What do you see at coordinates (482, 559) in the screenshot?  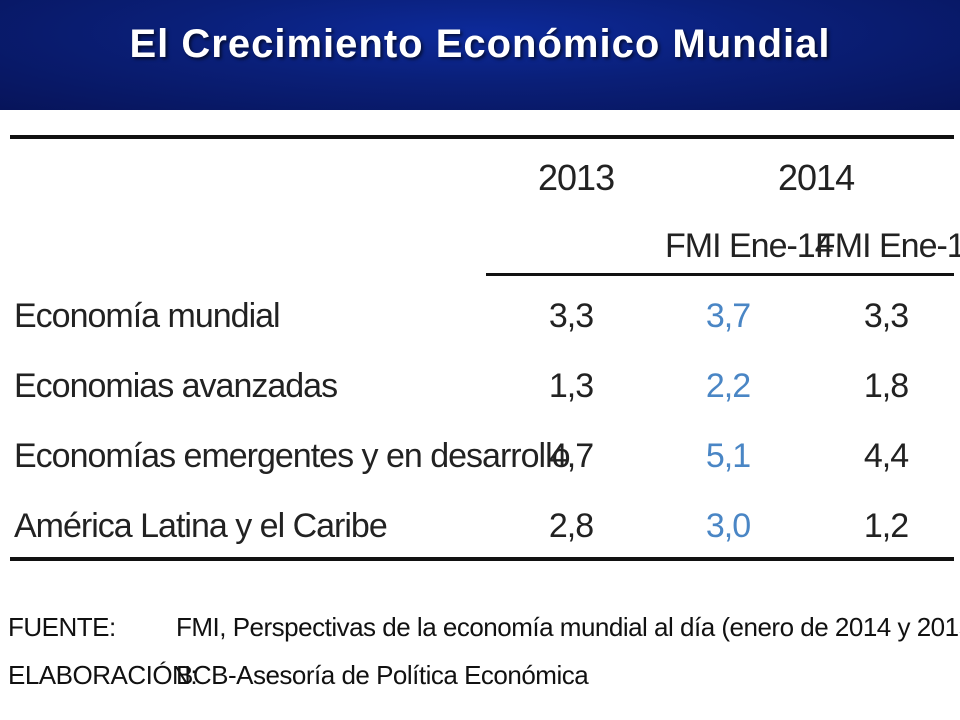 I see `table-bottom-rule` at bounding box center [482, 559].